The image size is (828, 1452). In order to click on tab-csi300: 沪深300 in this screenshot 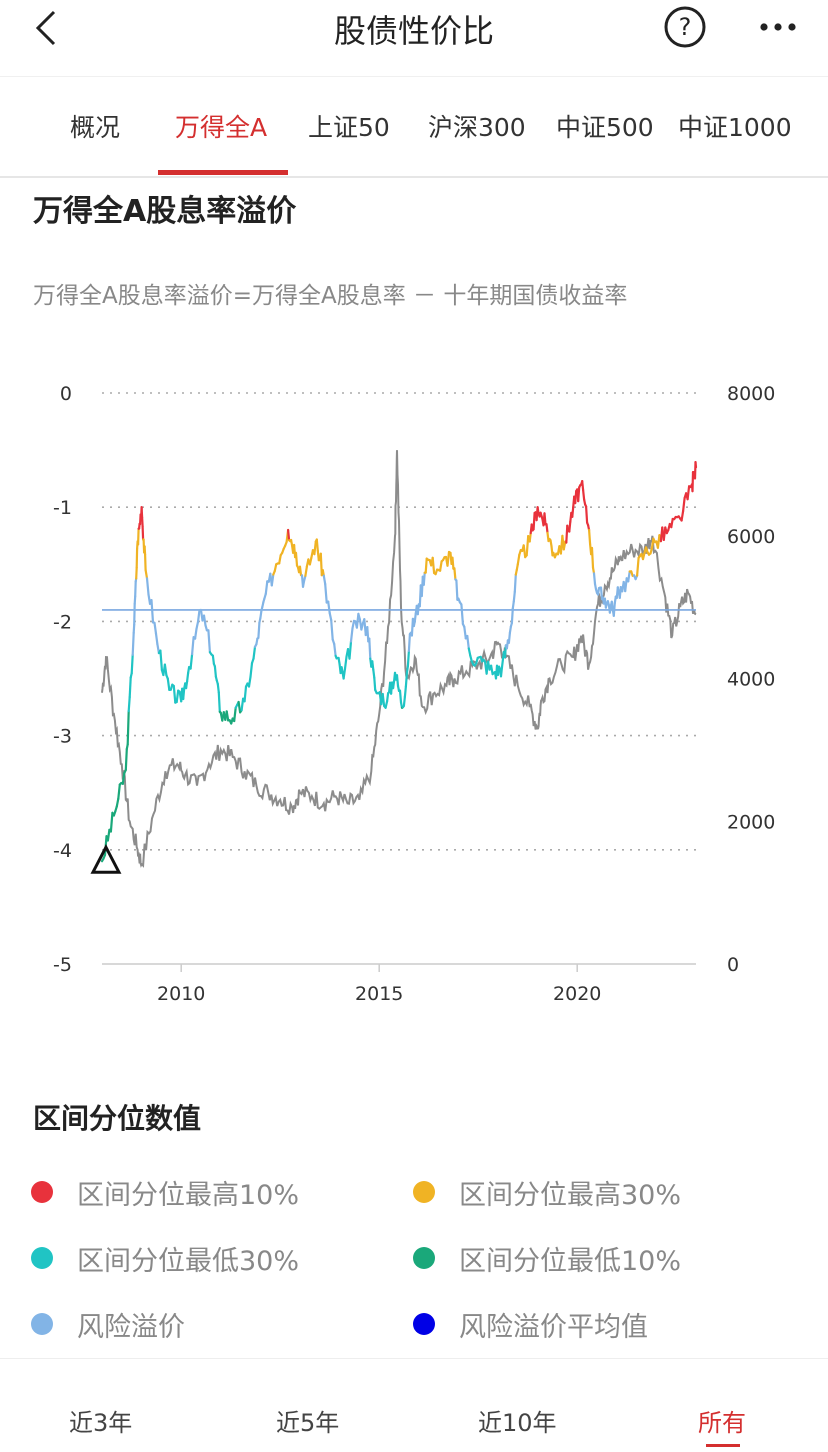, I will do `click(477, 126)`.